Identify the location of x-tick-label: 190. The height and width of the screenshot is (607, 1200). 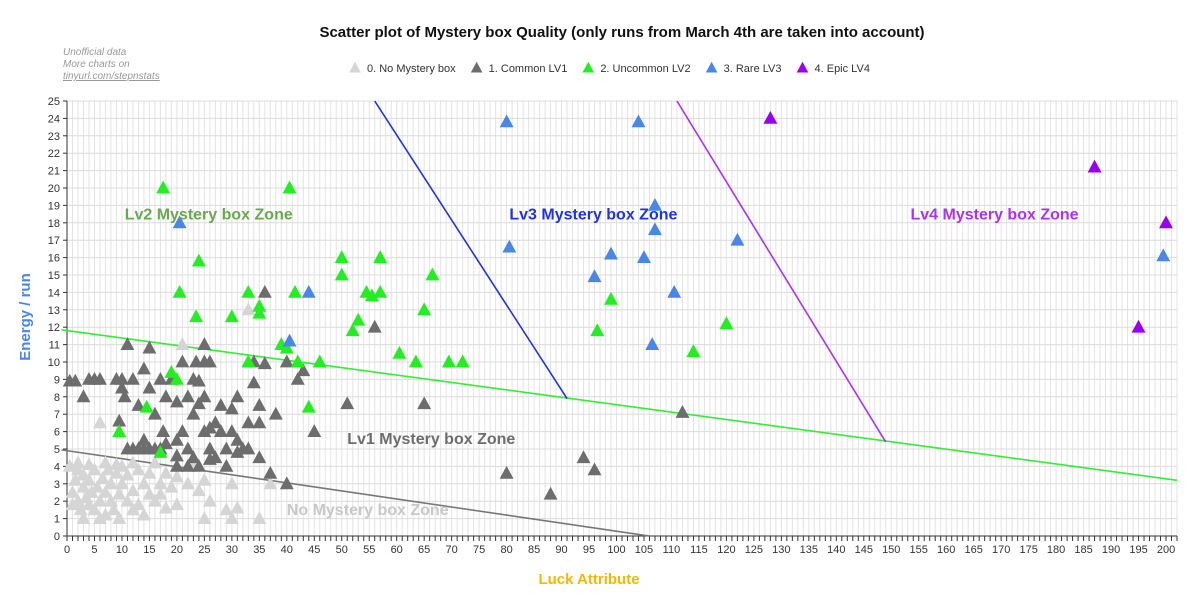
(1111, 550).